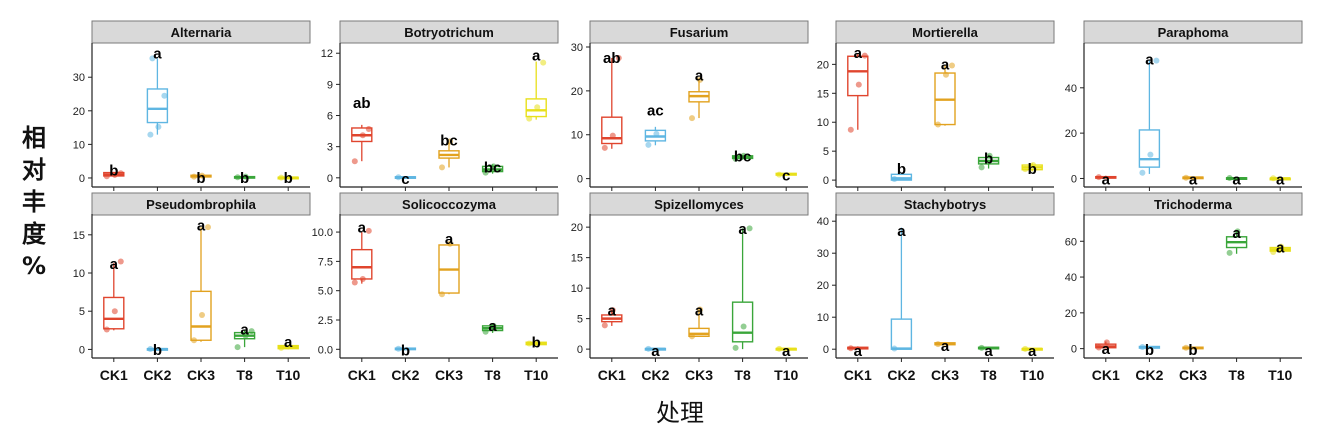 The height and width of the screenshot is (437, 1329). Describe the element at coordinates (362, 130) in the screenshot. I see `box-ck1: ab` at that location.